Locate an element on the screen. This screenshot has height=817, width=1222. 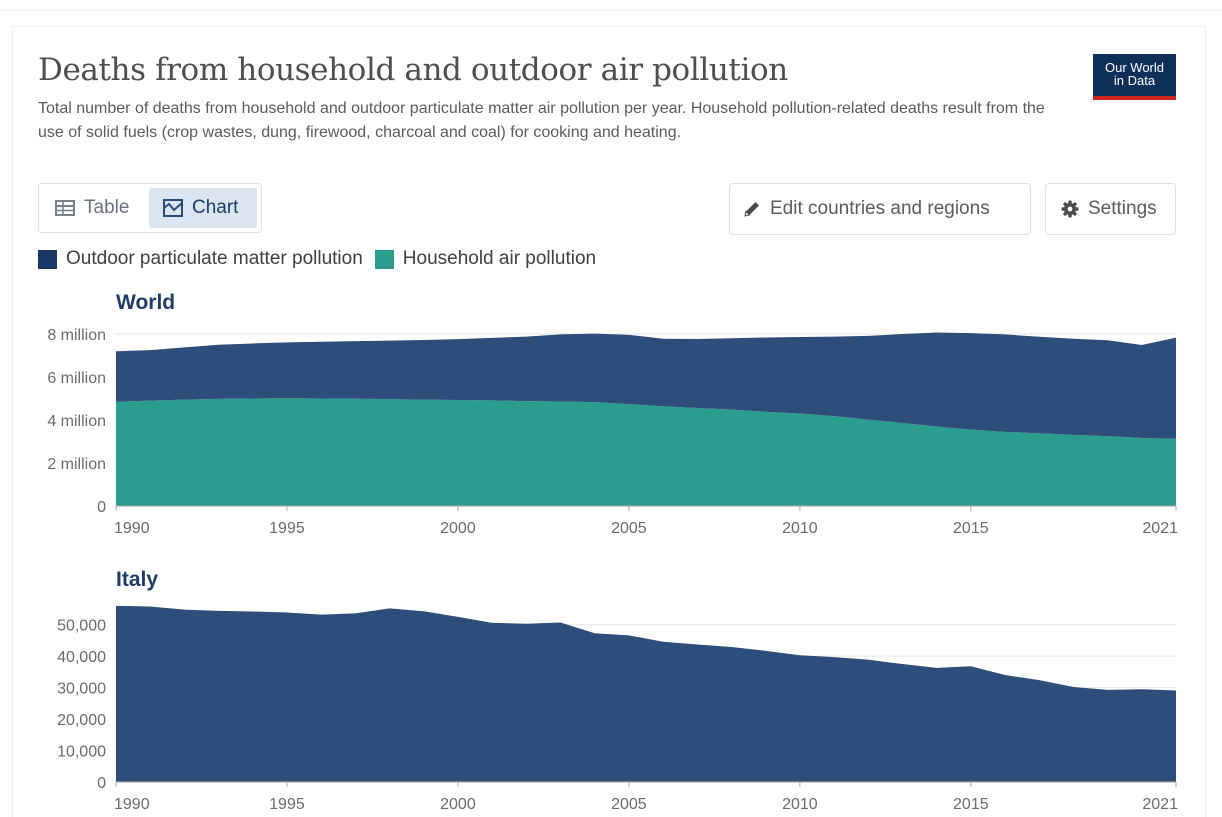
y-tick-label: 20,000 is located at coordinates (81, 720).